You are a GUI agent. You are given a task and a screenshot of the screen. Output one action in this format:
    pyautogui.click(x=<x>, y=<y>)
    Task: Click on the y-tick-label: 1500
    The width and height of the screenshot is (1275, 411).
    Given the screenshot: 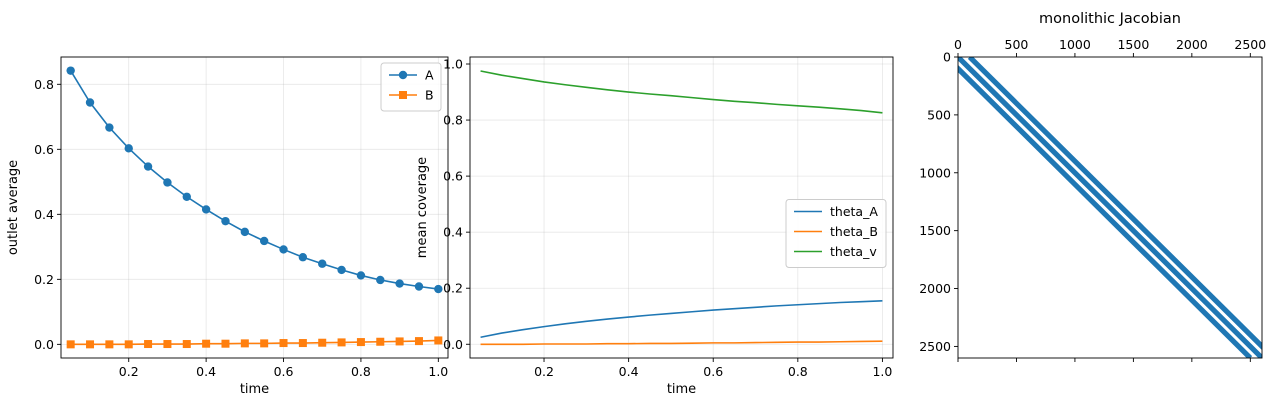 What is the action you would take?
    pyautogui.click(x=935, y=230)
    